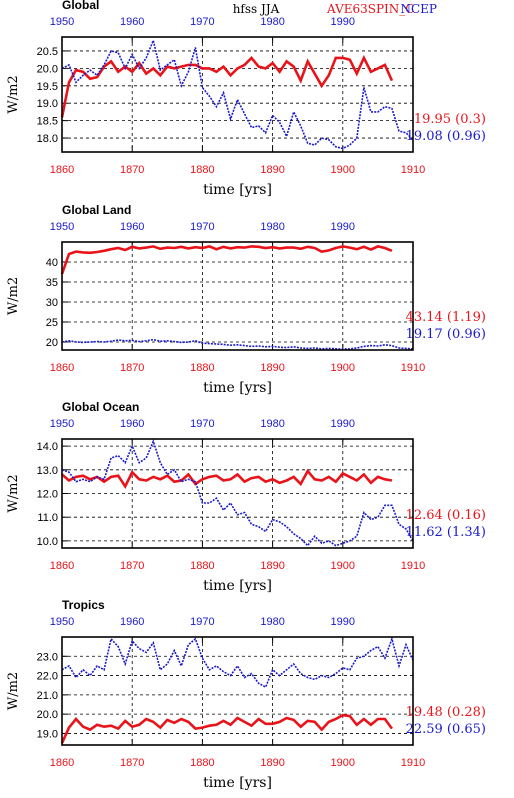  Describe the element at coordinates (202, 622) in the screenshot. I see `panel-4-top-xtick-label: 1970` at that location.